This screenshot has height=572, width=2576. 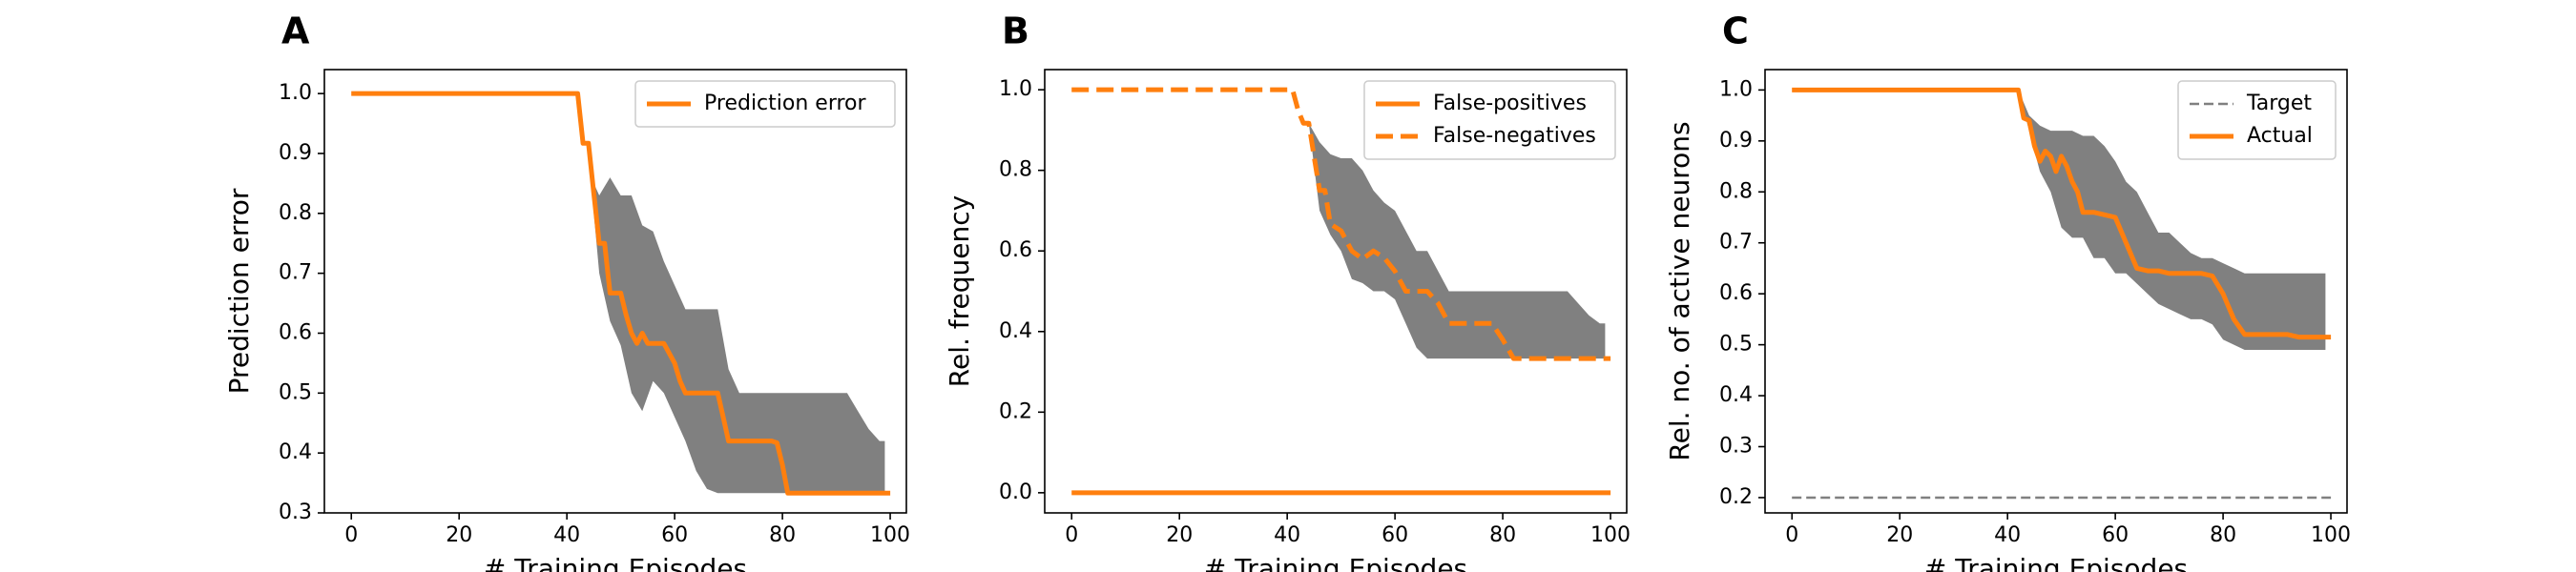 I want to click on series-line-actual, so click(x=2062, y=214).